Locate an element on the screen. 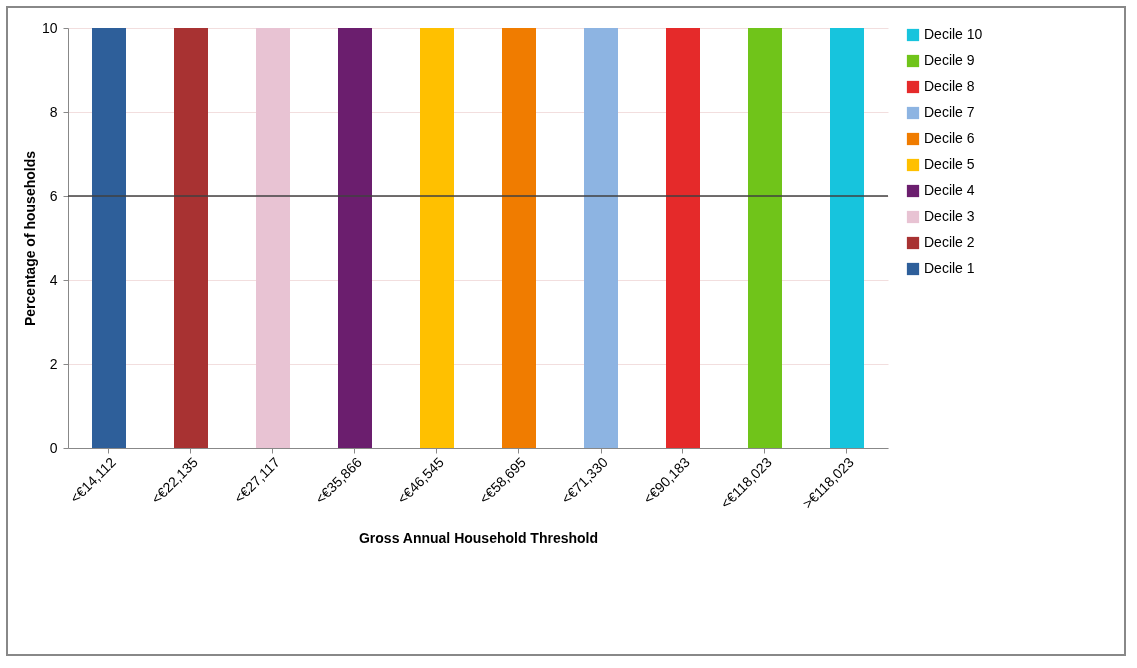 This screenshot has height=668, width=1137. legend-label: Decile 3 is located at coordinates (949, 216).